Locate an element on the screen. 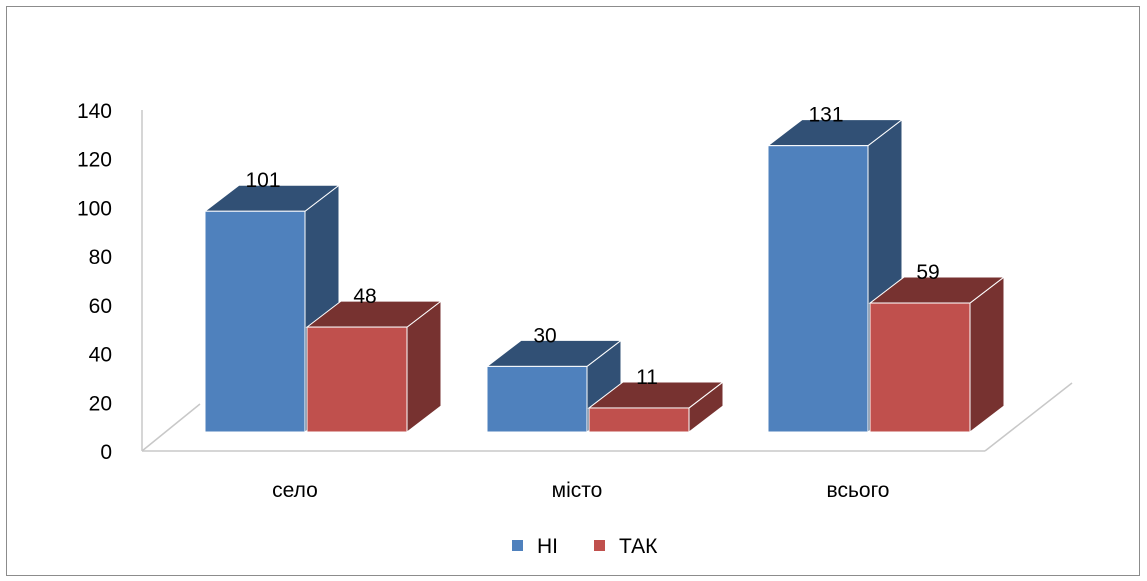  data-label: 101 is located at coordinates (262, 180).